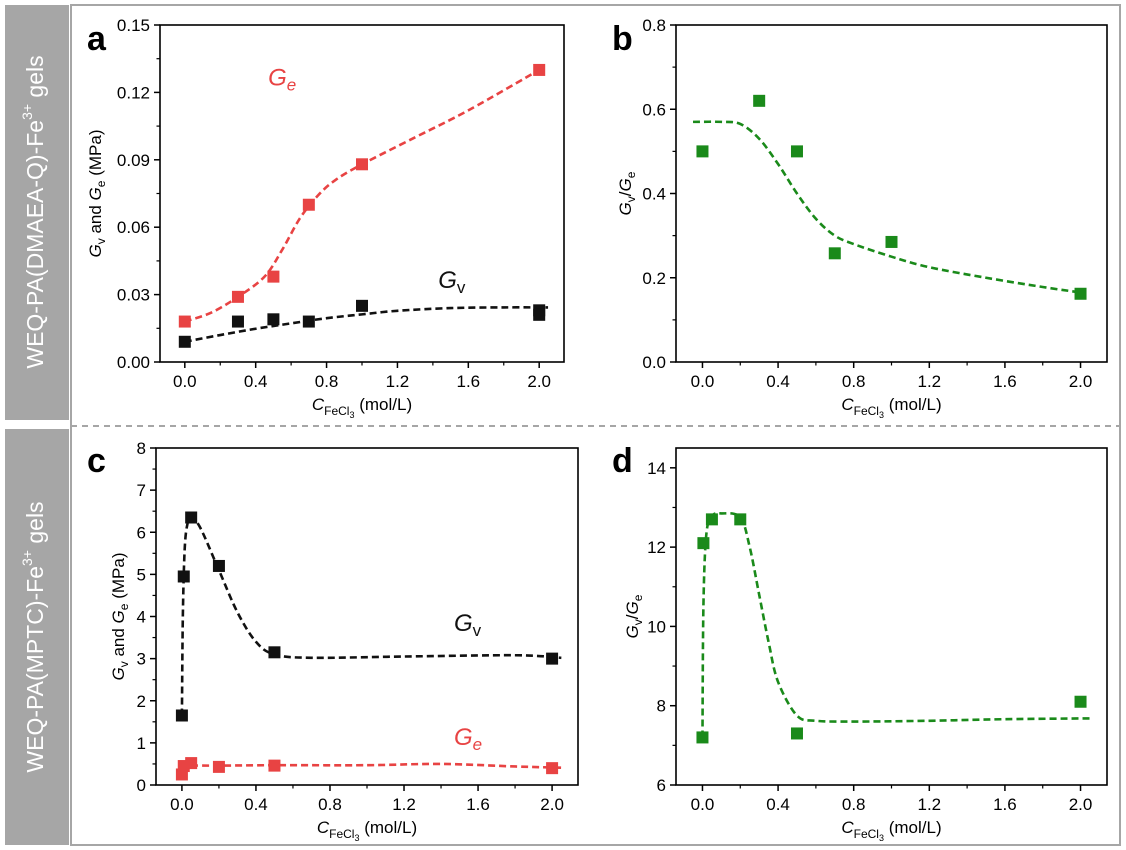 Image resolution: width=1126 pixels, height=850 pixels. I want to click on y-tick-label: 0.12, so click(133, 92).